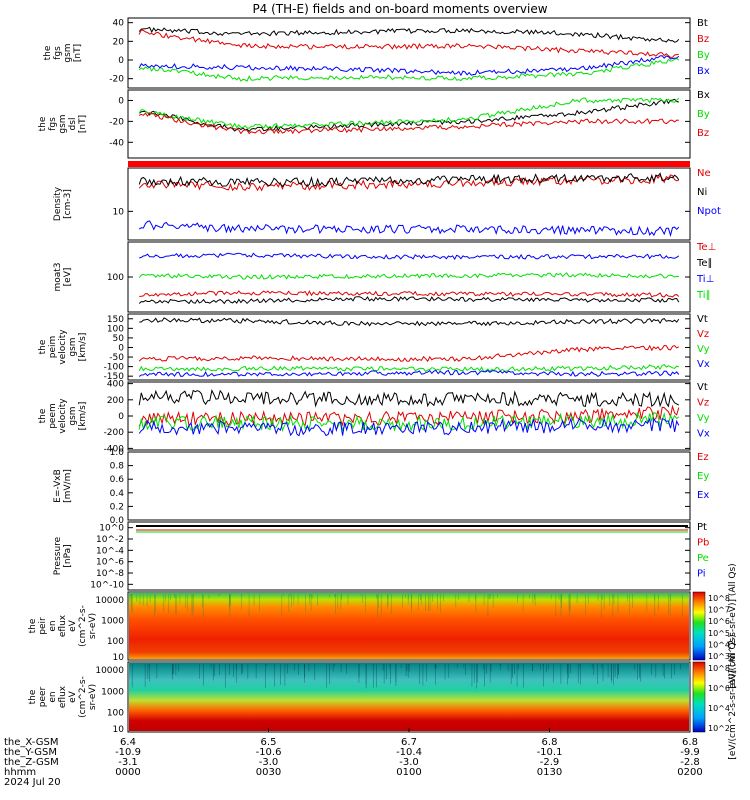  What do you see at coordinates (703, 434) in the screenshot?
I see `legend-Vx: Vx` at bounding box center [703, 434].